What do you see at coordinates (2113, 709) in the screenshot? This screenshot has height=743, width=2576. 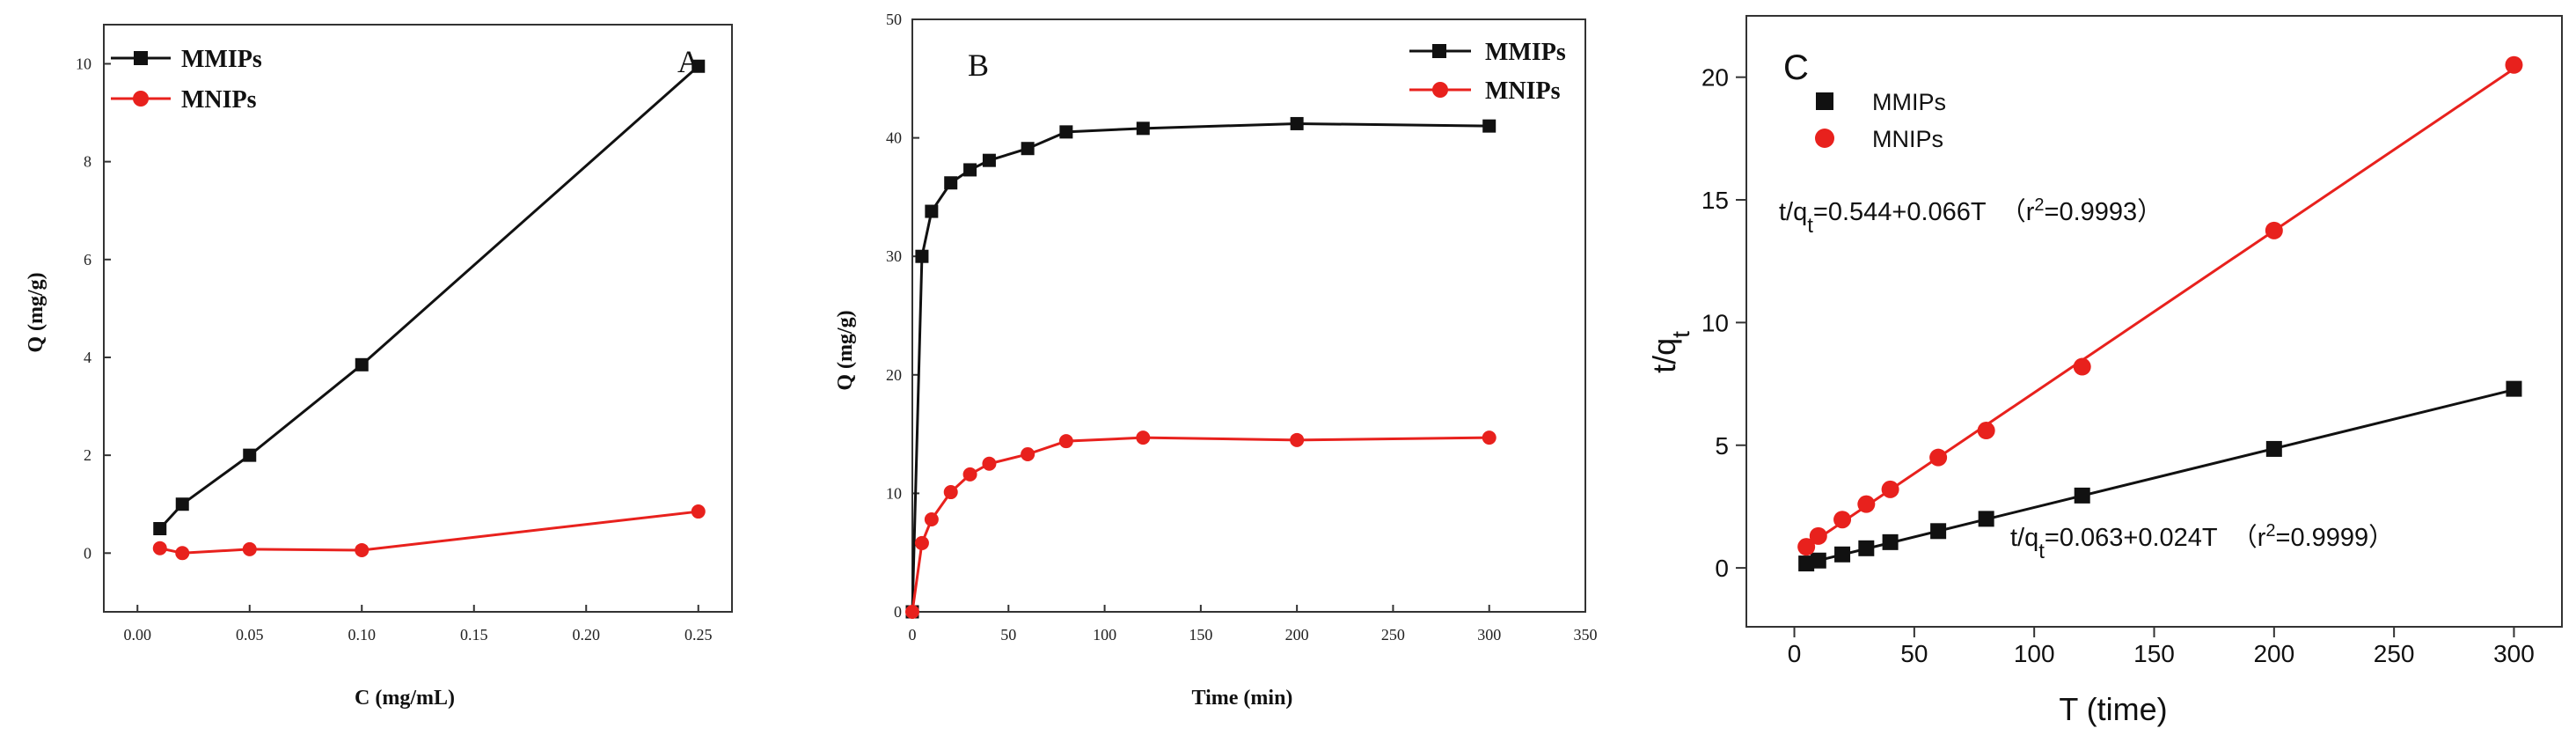 I see `panel-c-x-axis-label: T (time)` at bounding box center [2113, 709].